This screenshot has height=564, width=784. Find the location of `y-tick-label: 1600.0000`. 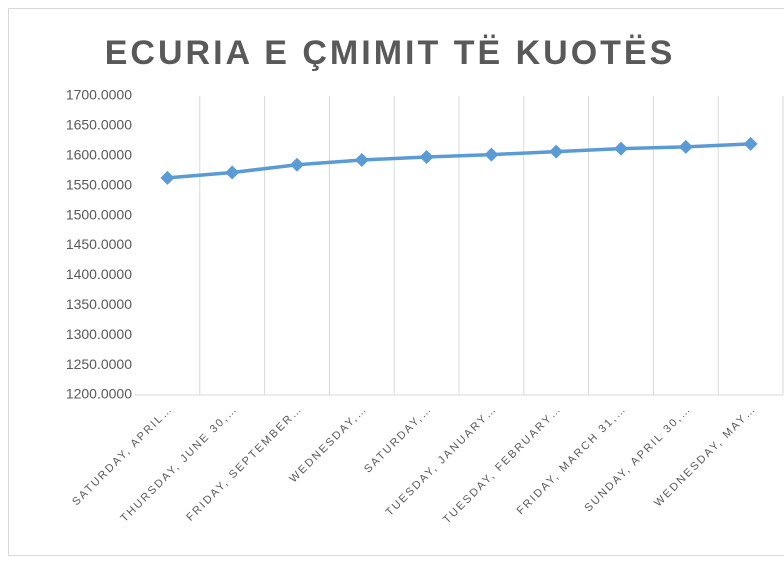

y-tick-label: 1600.0000 is located at coordinates (99, 155).